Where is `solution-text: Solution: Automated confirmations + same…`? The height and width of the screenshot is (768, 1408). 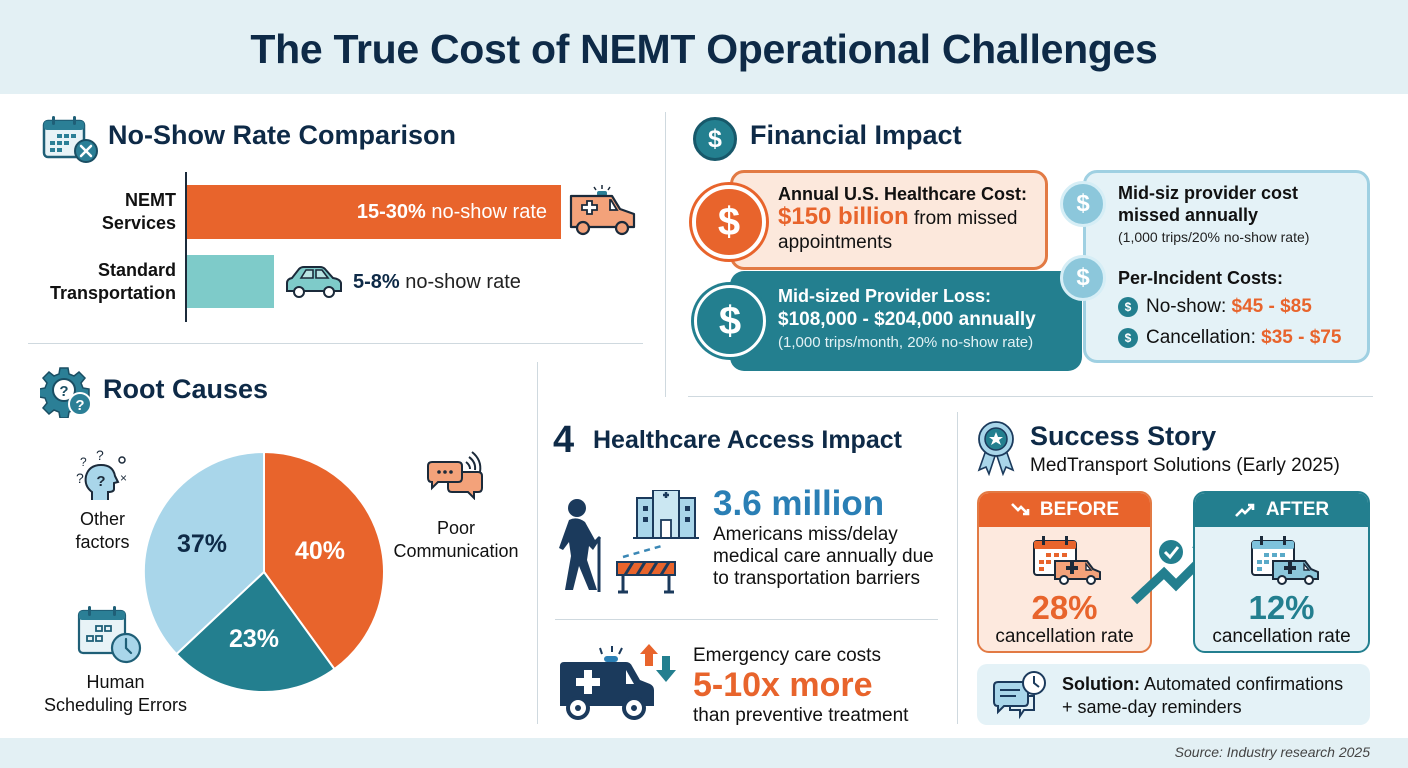 solution-text: Solution: Automated confirmations + same… is located at coordinates (1203, 695).